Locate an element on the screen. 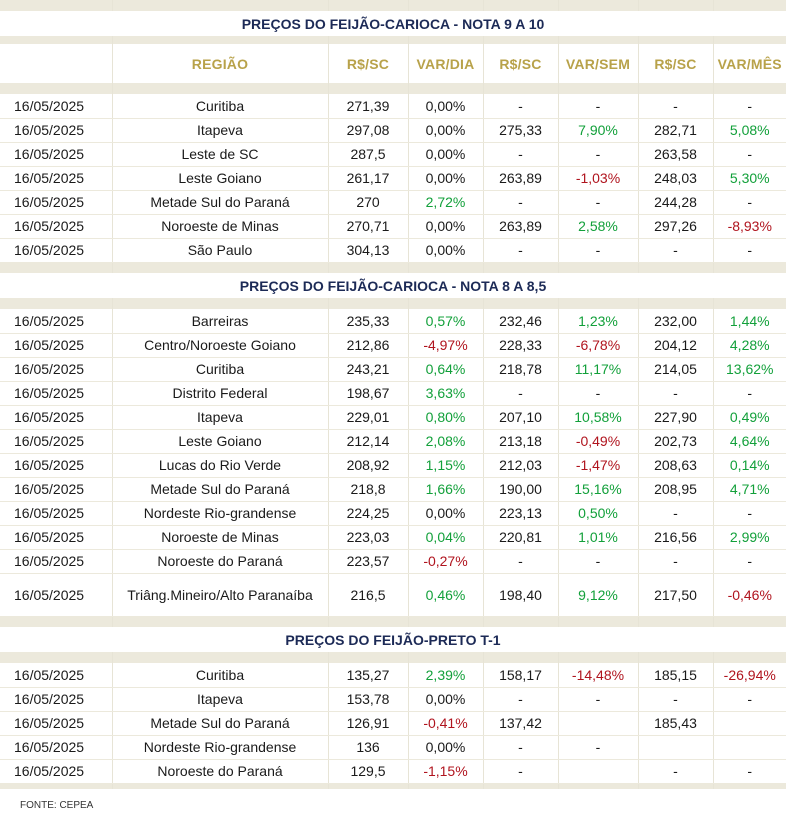 This screenshot has width=786, height=821. region-cell: Triâng.Mineiro/Alto Paranaíba is located at coordinates (220, 595).